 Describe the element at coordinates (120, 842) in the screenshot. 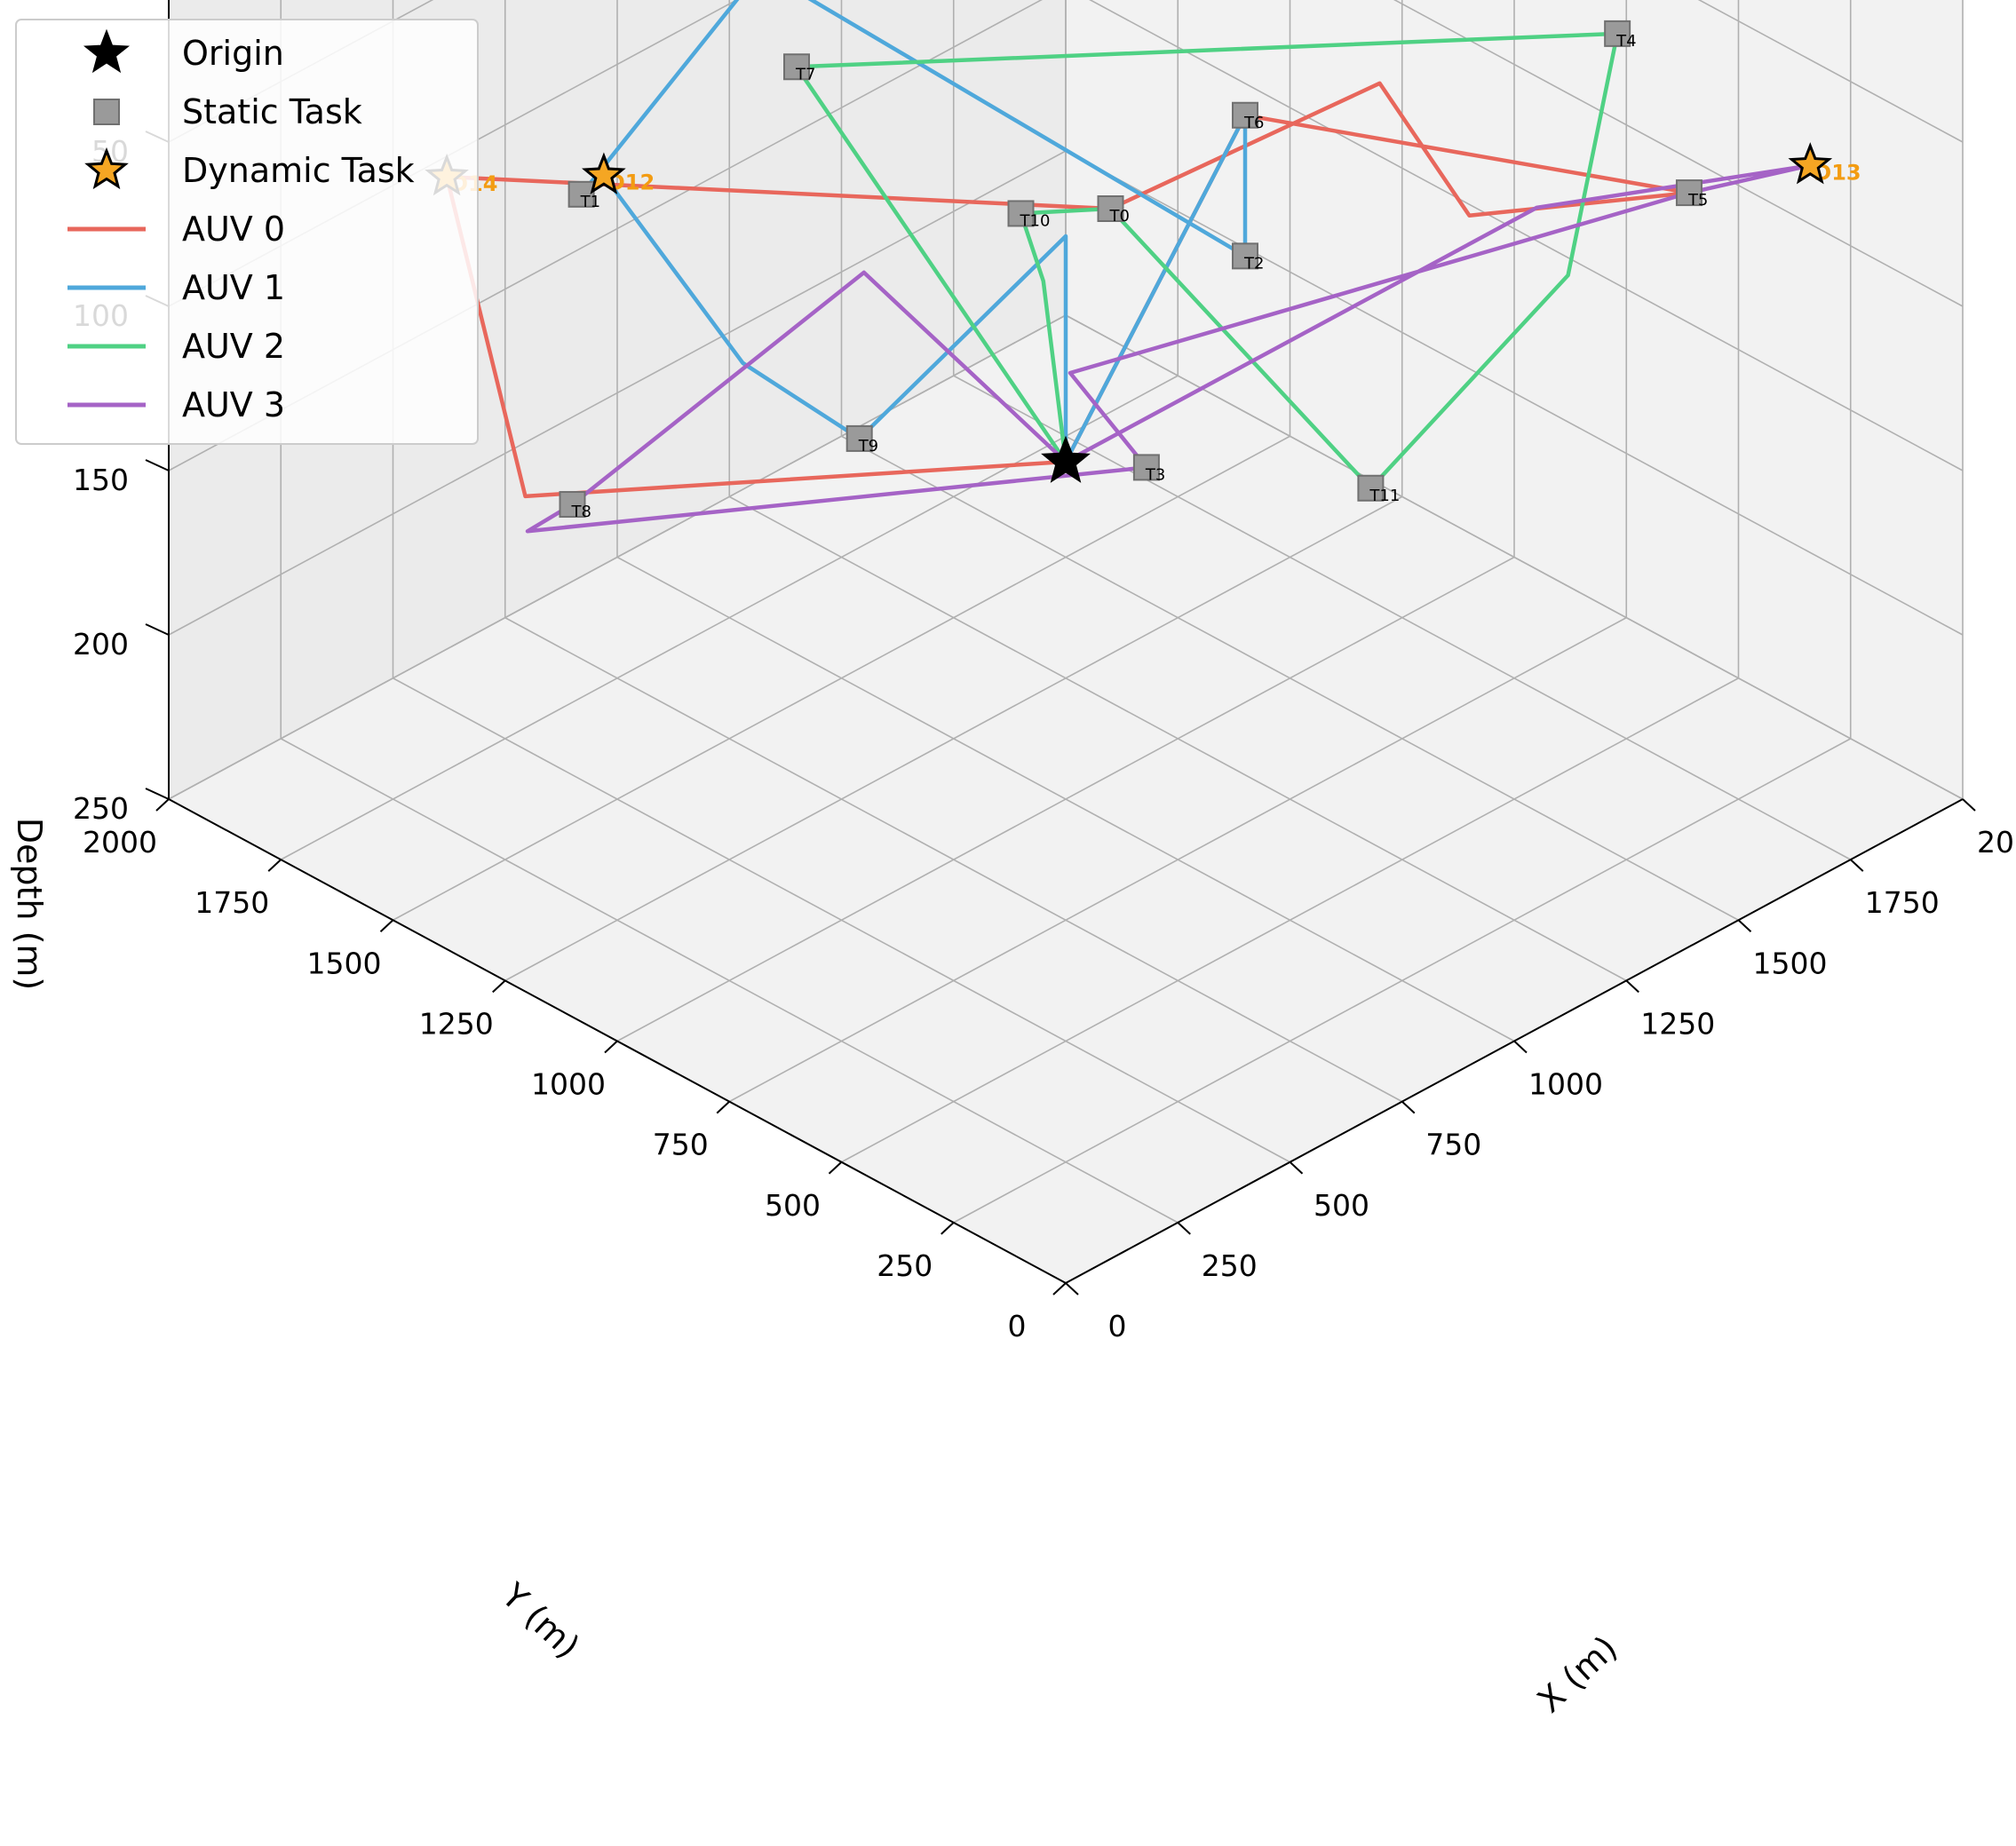

I see `y-tick-label: 2000` at that location.